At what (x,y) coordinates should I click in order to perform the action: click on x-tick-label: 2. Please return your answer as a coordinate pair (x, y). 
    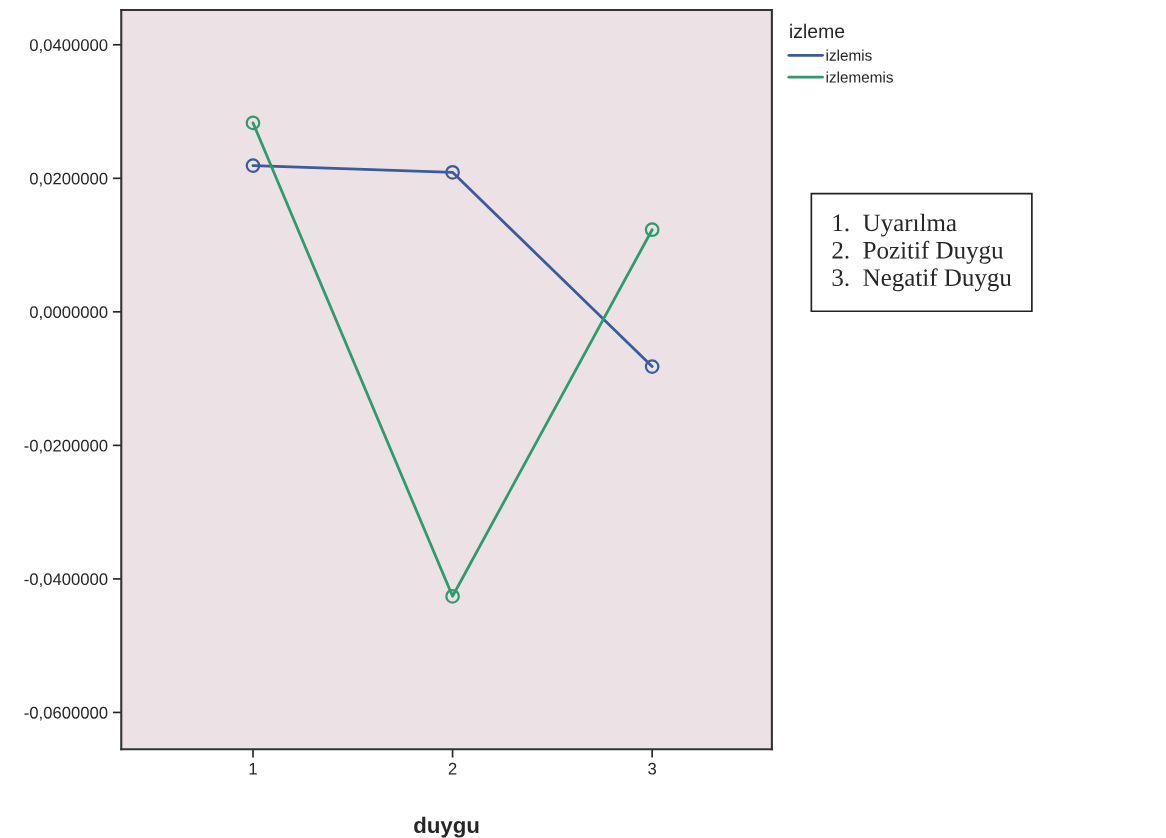
    Looking at the image, I should click on (452, 768).